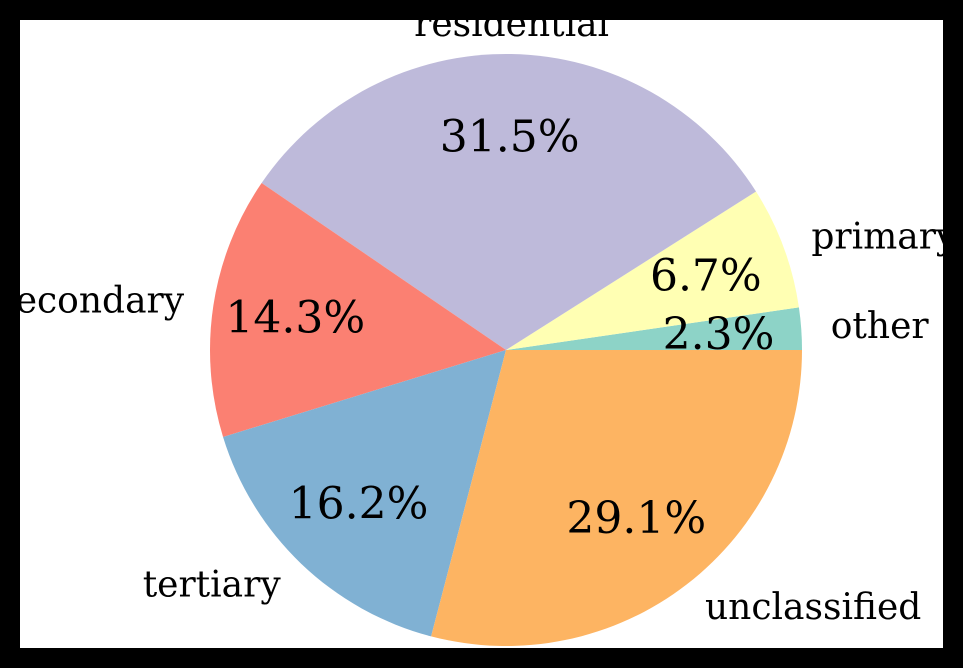 Image resolution: width=963 pixels, height=668 pixels. I want to click on pie-slice-tertiary, so click(364, 493).